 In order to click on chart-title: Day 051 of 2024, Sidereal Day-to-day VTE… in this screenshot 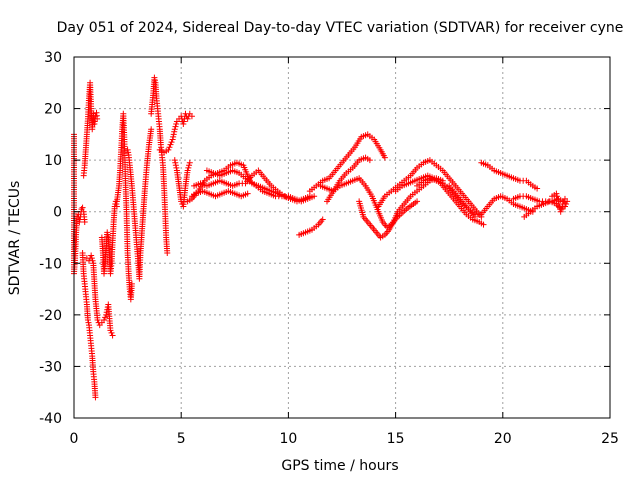, I will do `click(340, 28)`.